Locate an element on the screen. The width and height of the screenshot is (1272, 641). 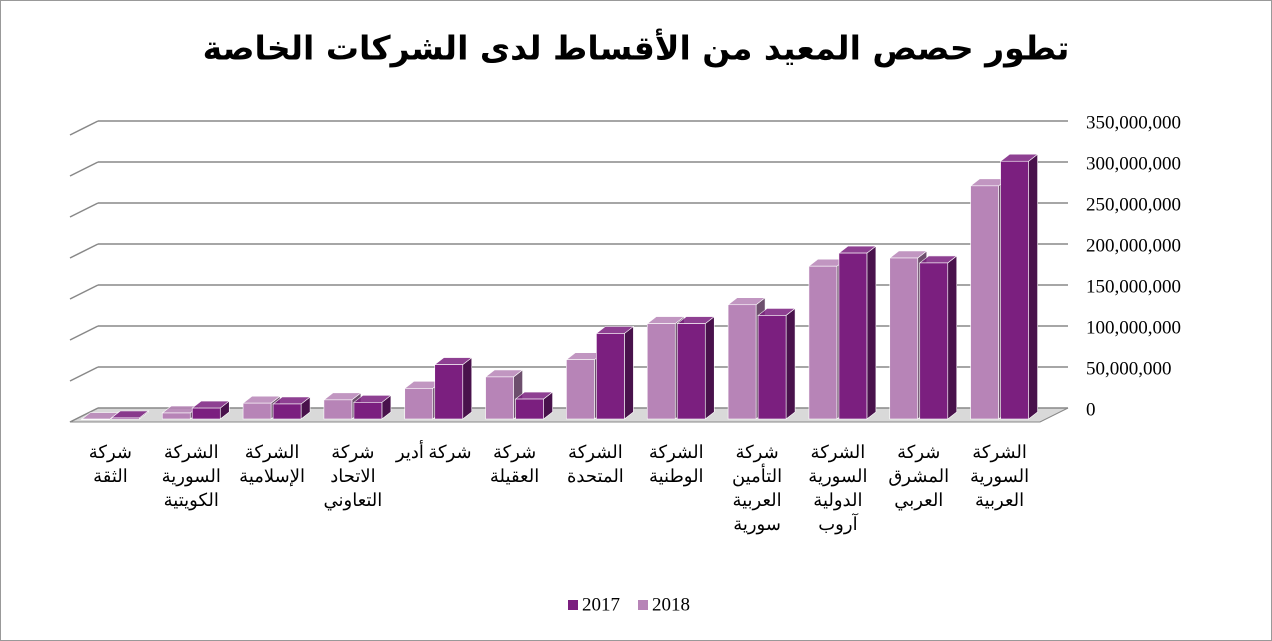
x-tick-label: شركة المشرق العربي is located at coordinates (919, 476).